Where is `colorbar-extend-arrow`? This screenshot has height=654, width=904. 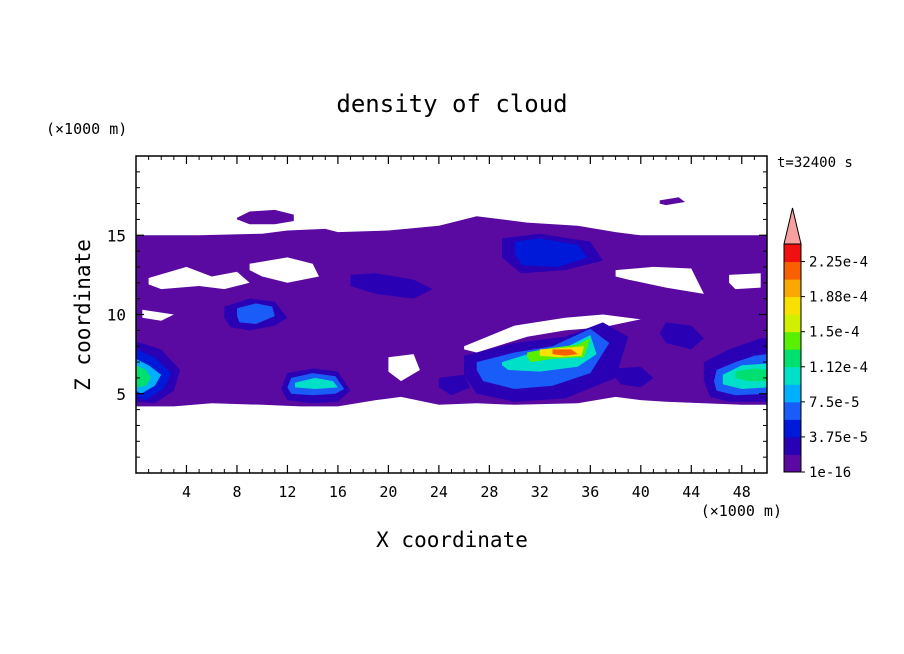 colorbar-extend-arrow is located at coordinates (792, 226).